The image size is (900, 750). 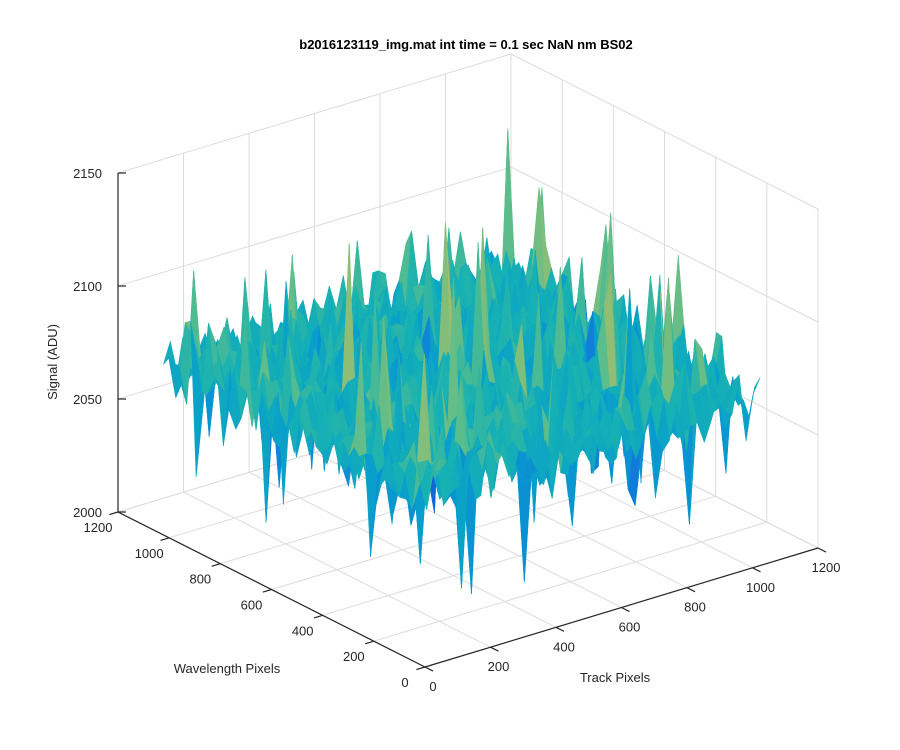 I want to click on y-axis-label: Wavelength Pixels, so click(x=227, y=668).